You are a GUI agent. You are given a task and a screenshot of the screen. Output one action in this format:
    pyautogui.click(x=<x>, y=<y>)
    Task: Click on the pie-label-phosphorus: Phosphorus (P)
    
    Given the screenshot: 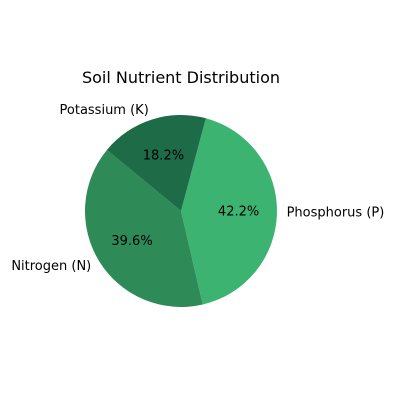 What is the action you would take?
    pyautogui.click(x=336, y=212)
    